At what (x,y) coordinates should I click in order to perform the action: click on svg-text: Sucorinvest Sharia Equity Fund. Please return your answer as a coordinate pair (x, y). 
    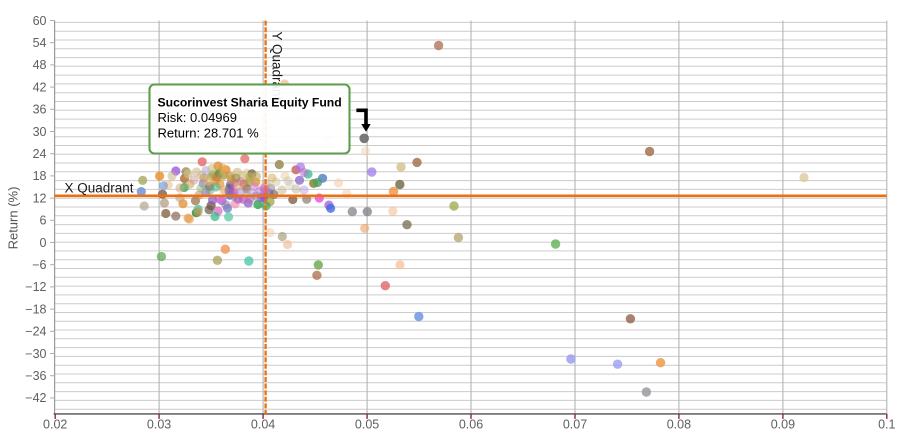
    Looking at the image, I should click on (250, 103).